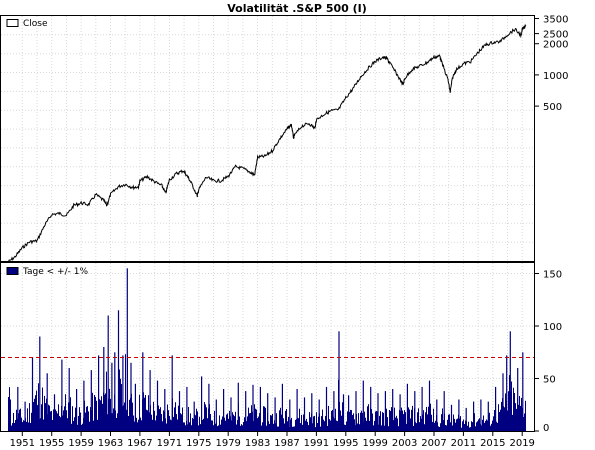  Describe the element at coordinates (55, 272) in the screenshot. I see `bars-legend-label: Tage < +/- 1%` at that location.